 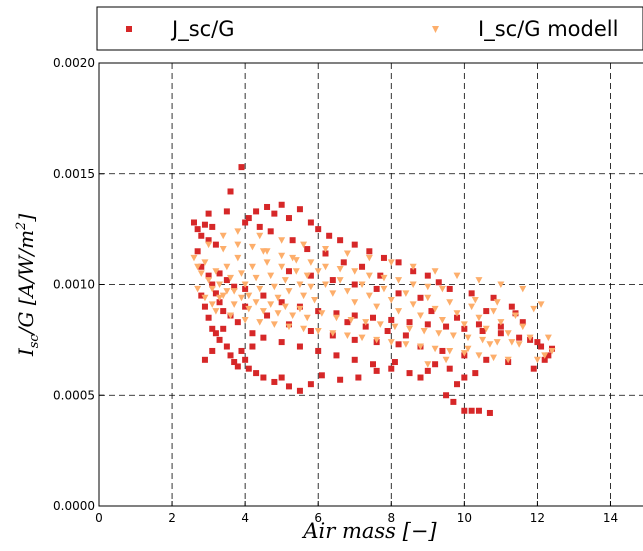 I want to click on x-tick-label: 0, so click(x=99, y=518).